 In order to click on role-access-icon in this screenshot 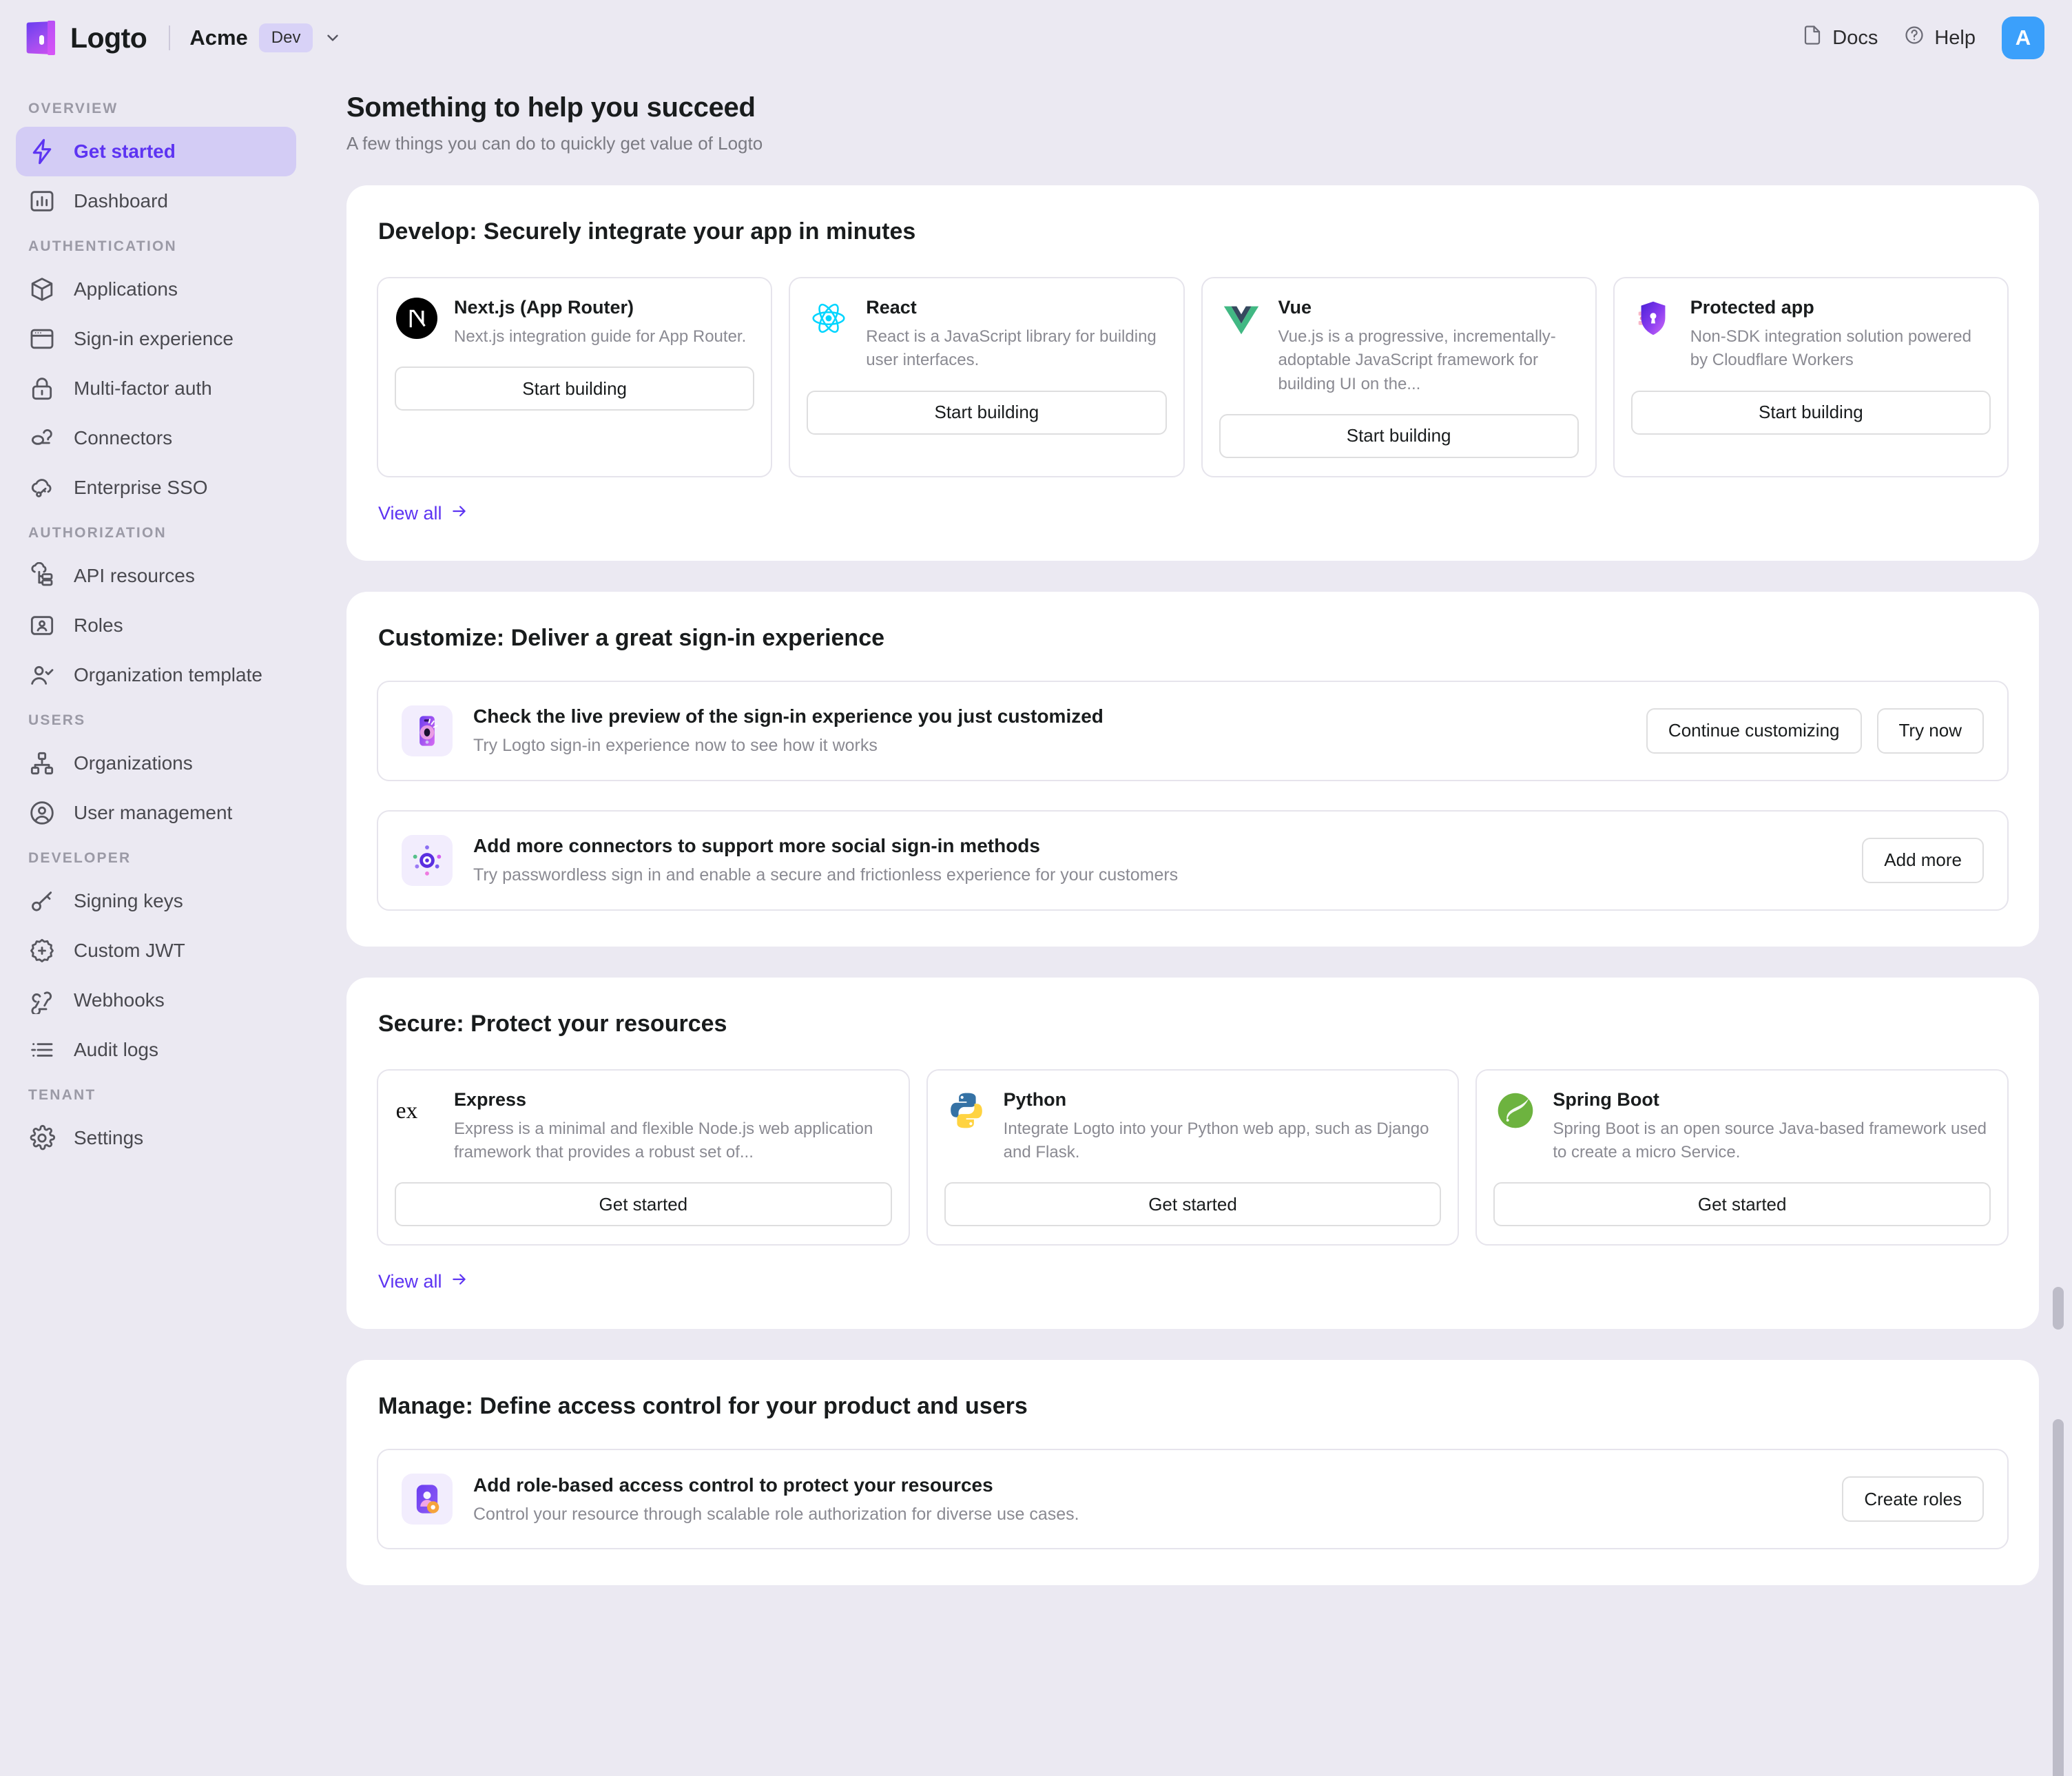, I will do `click(427, 1500)`.